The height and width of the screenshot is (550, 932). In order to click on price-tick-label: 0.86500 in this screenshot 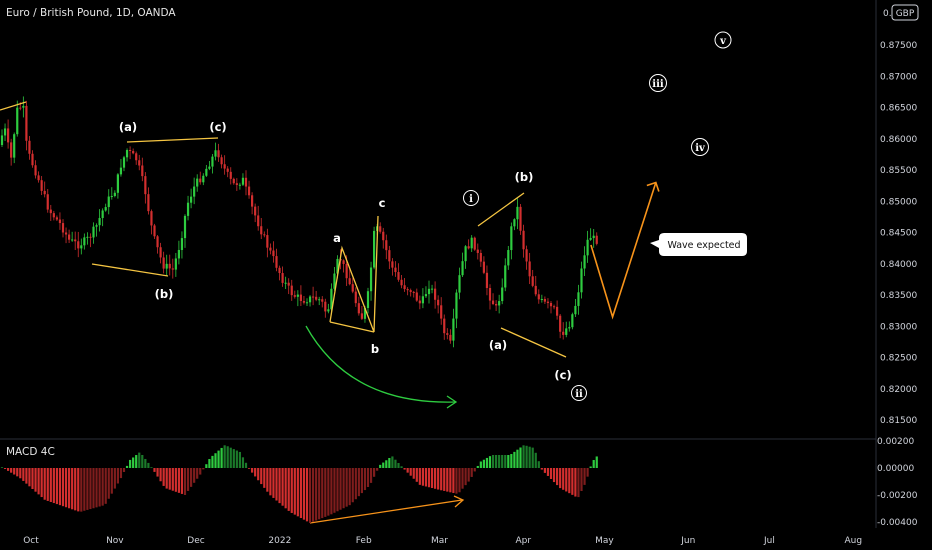, I will do `click(898, 109)`.